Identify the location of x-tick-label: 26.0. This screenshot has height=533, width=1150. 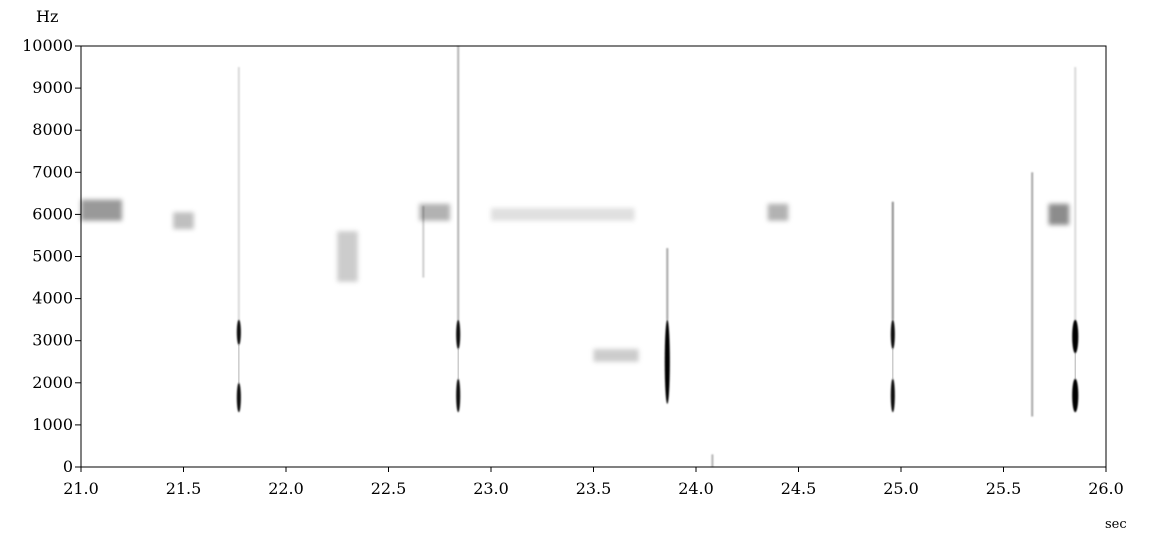
(1106, 488).